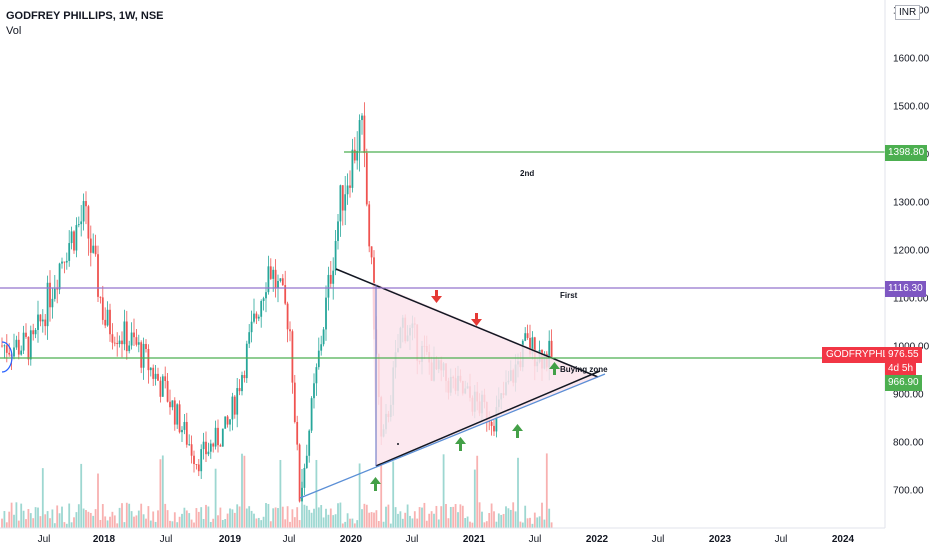  I want to click on upper-trendline, so click(467, 323).